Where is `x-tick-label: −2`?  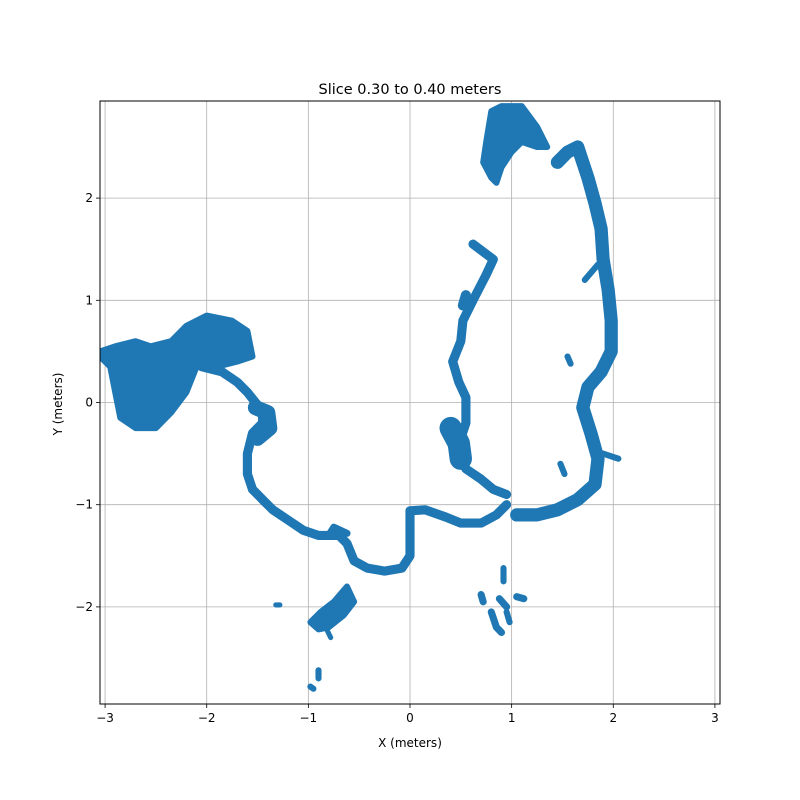 x-tick-label: −2 is located at coordinates (207, 718).